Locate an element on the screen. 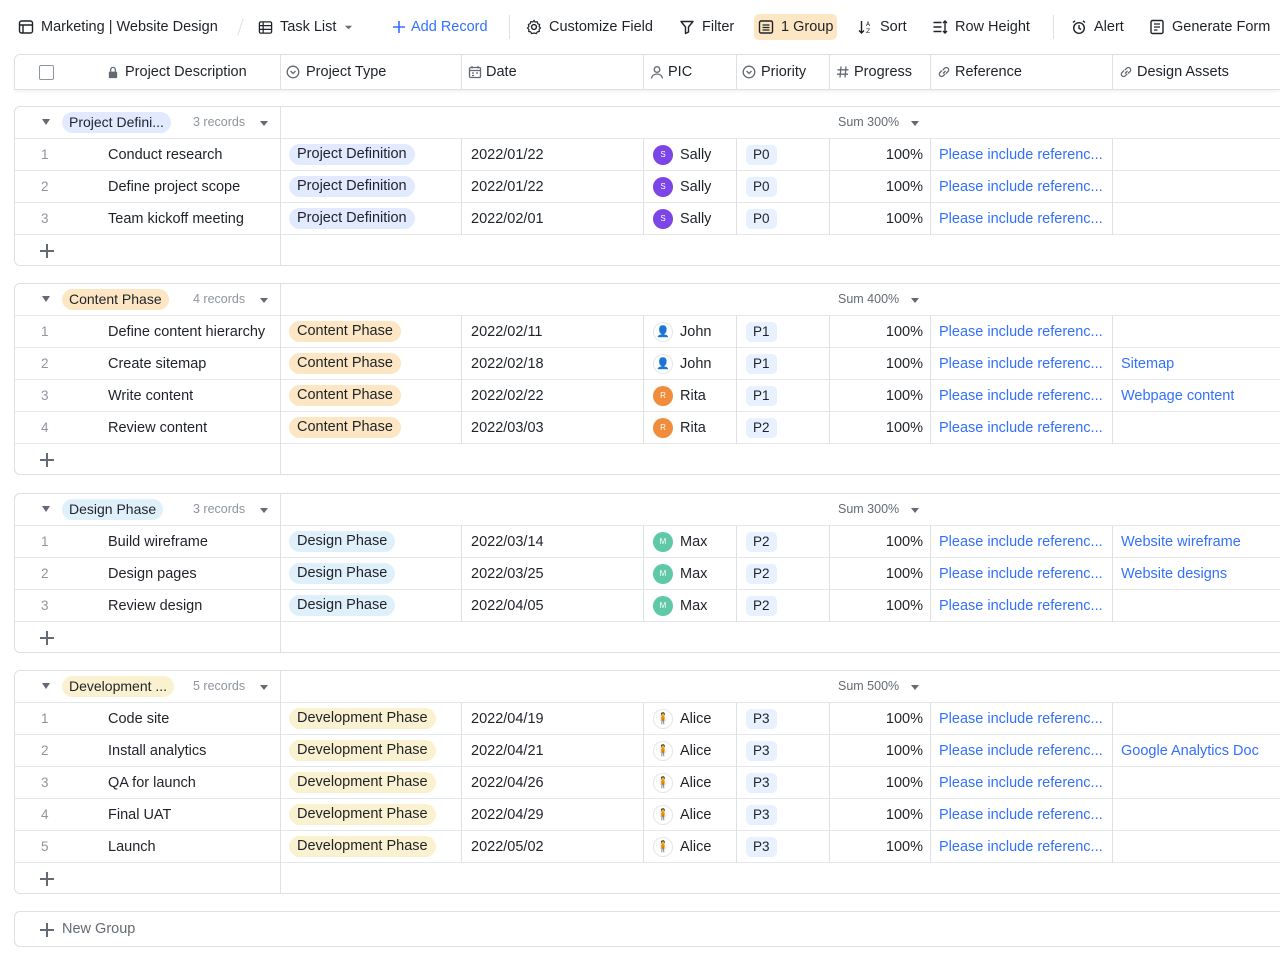  date-cell: 2022/04/05 is located at coordinates (507, 605).